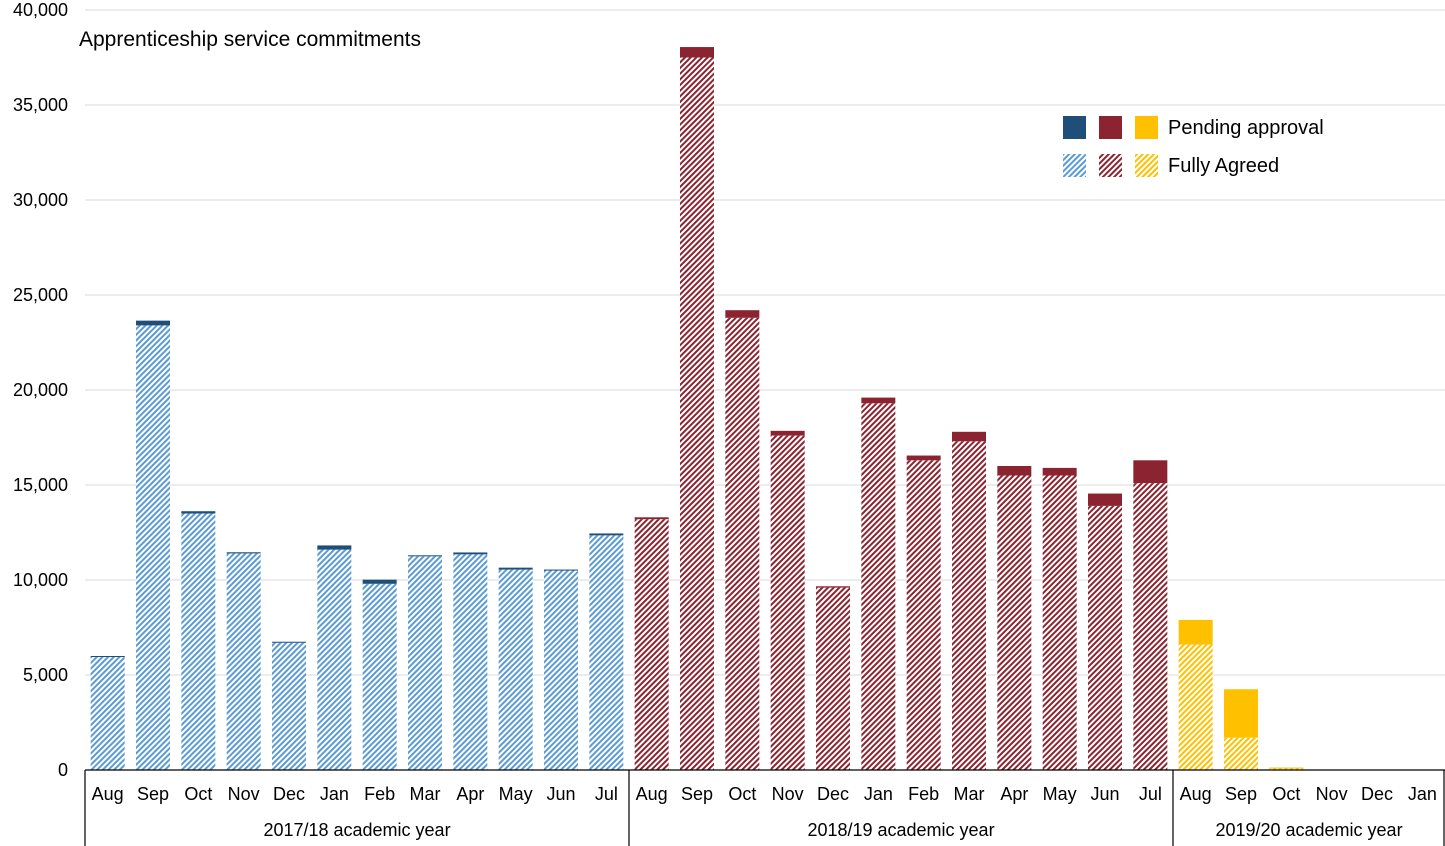 This screenshot has height=846, width=1445. I want to click on legend-label: Fully Agreed, so click(1223, 166).